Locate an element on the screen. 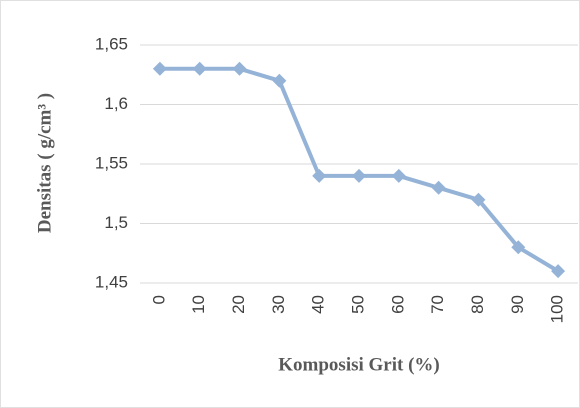 The image size is (580, 408). x-tick-label: 100 is located at coordinates (557, 309).